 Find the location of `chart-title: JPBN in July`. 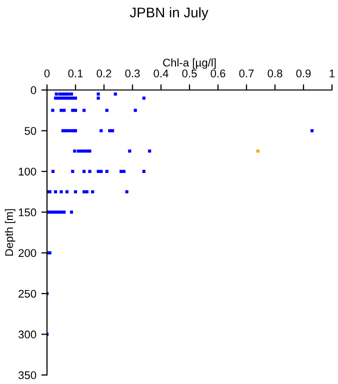

chart-title: JPBN in July is located at coordinates (169, 13).